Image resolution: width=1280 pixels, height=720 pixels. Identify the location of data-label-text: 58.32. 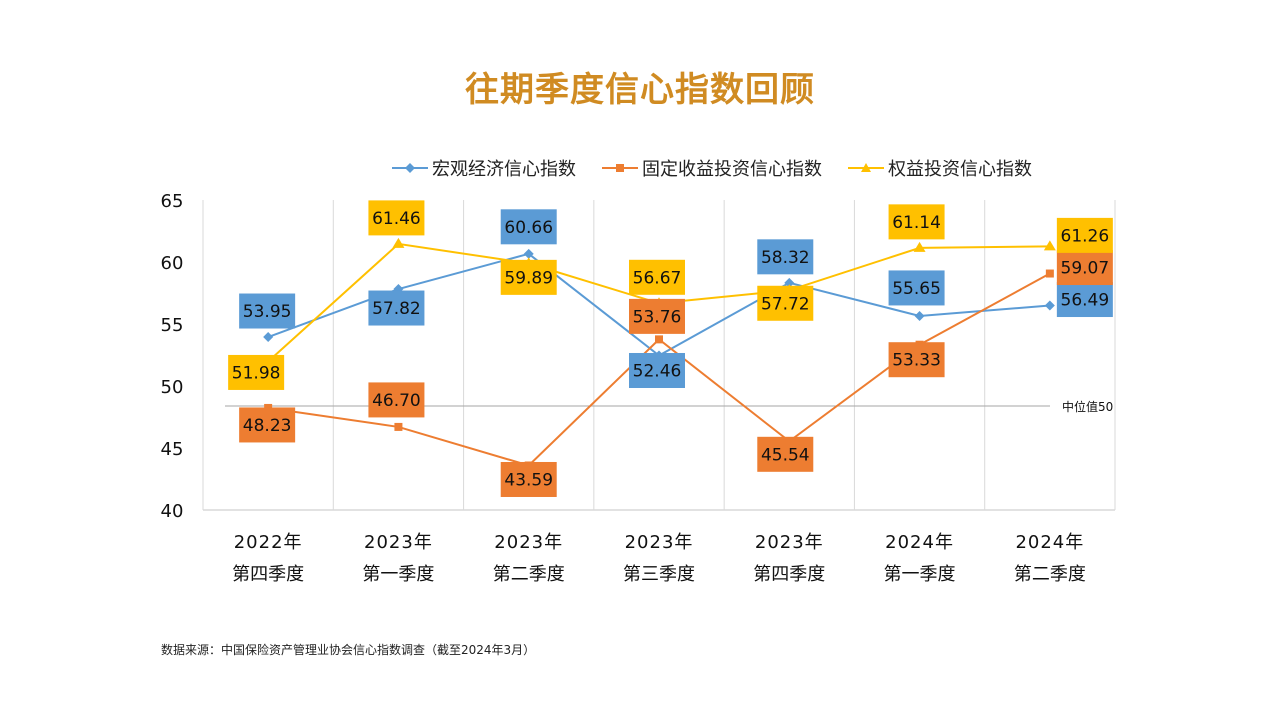
(785, 258).